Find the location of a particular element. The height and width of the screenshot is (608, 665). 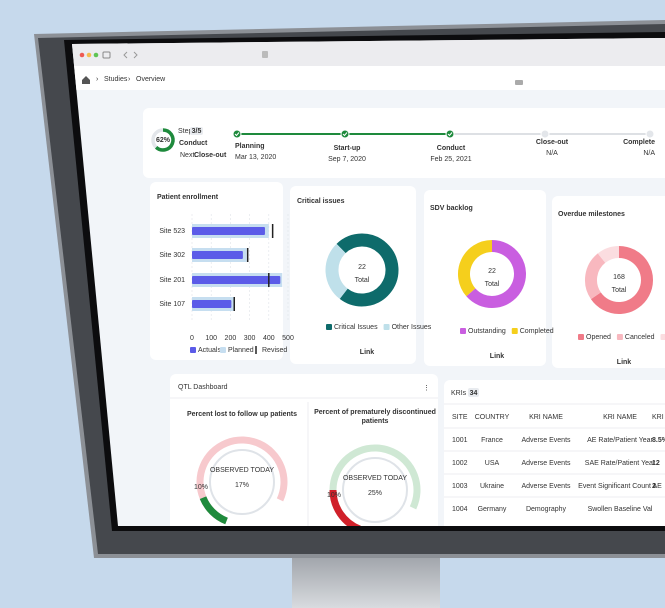

card-title: Patient enrollment is located at coordinates (188, 197).